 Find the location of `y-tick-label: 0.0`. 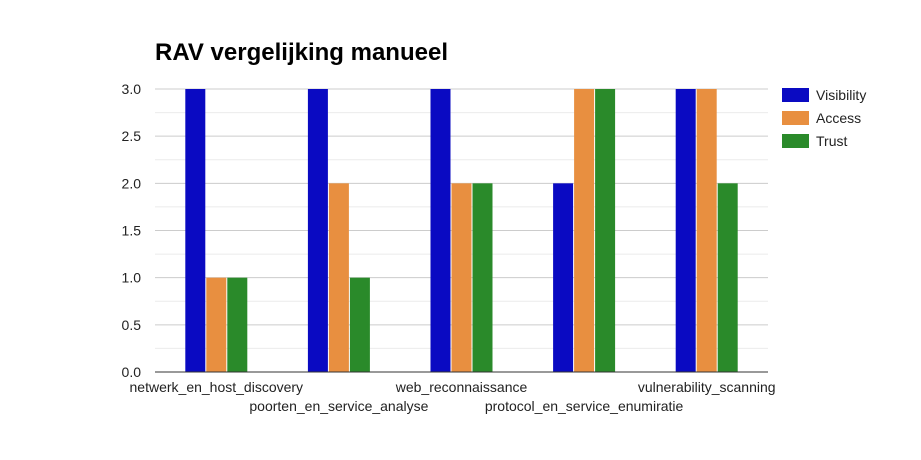

y-tick-label: 0.0 is located at coordinates (132, 372).